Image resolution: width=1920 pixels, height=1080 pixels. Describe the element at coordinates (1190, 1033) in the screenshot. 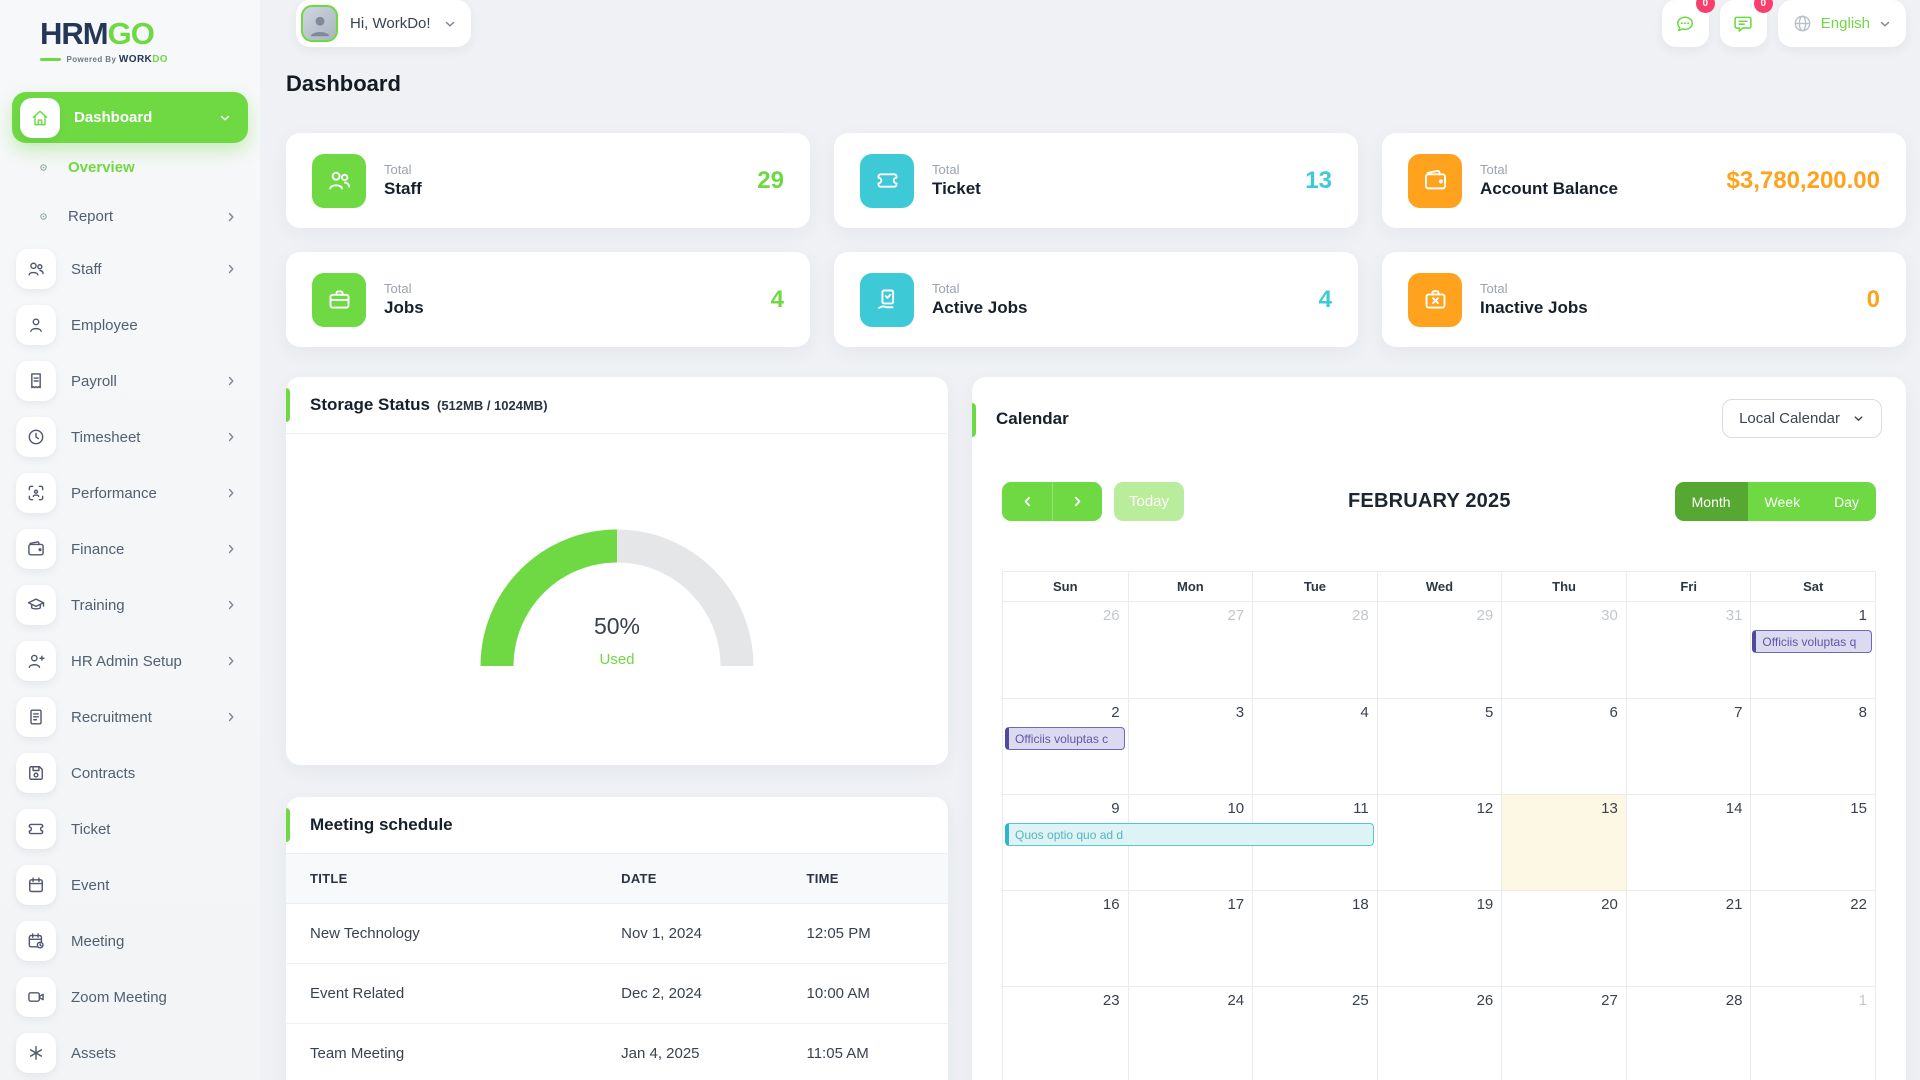

I see `calendar-day-cell: 24` at that location.